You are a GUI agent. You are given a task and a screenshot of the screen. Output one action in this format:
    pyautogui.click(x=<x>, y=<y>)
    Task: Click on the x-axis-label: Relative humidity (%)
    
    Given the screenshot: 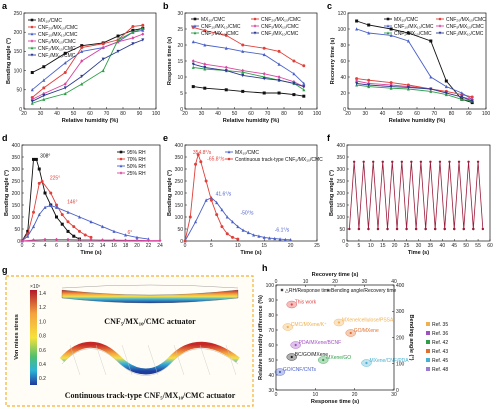 What is the action you would take?
    pyautogui.click(x=251, y=121)
    